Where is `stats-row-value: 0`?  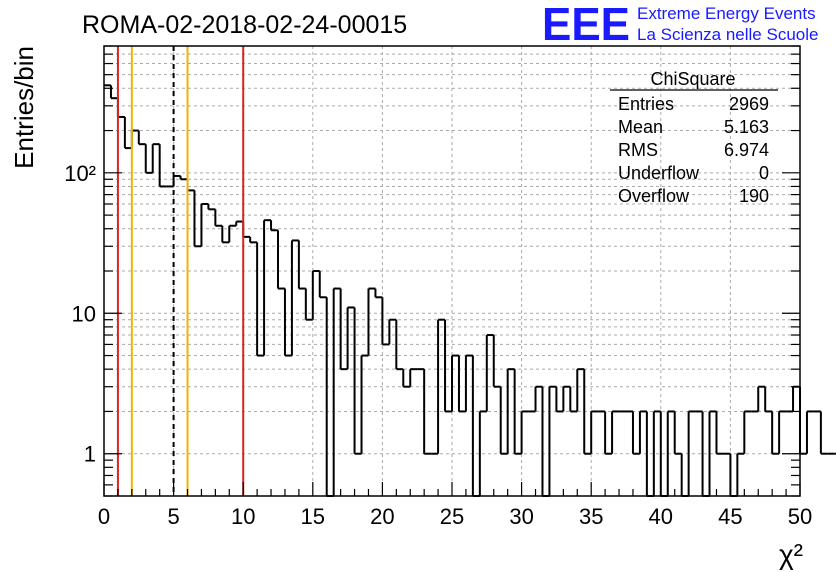
stats-row-value: 0 is located at coordinates (764, 173).